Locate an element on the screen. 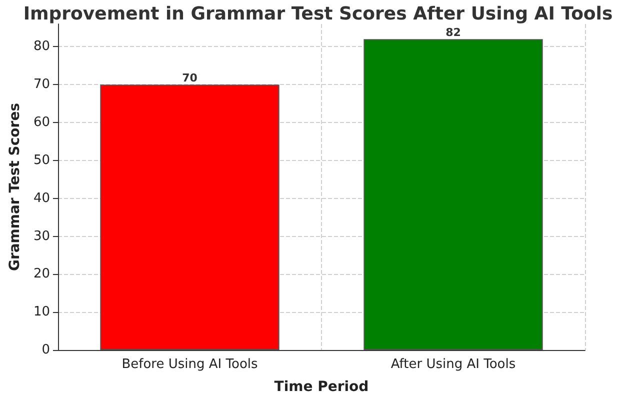 This screenshot has width=636, height=399. x-axis-title: Time Period is located at coordinates (321, 387).